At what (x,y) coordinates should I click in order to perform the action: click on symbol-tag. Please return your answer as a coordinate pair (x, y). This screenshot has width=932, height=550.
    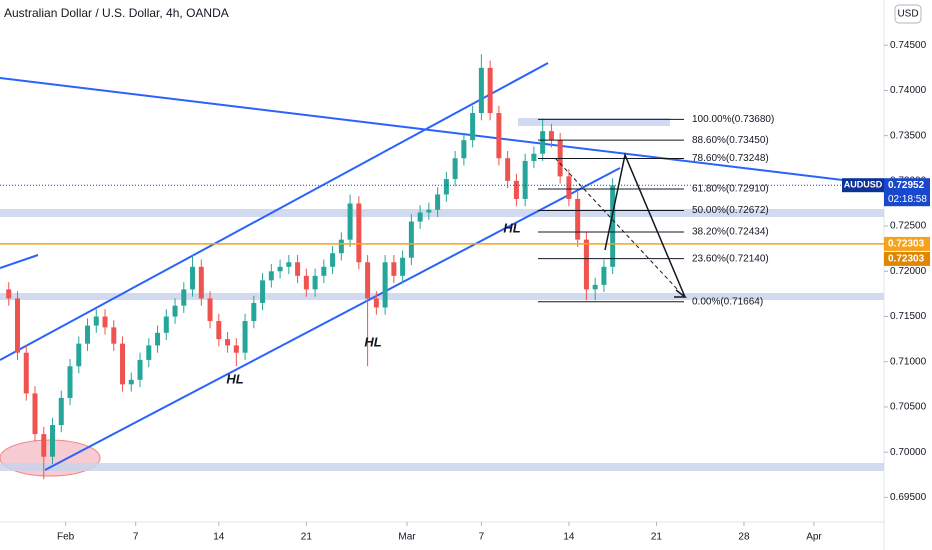
    Looking at the image, I should click on (863, 185).